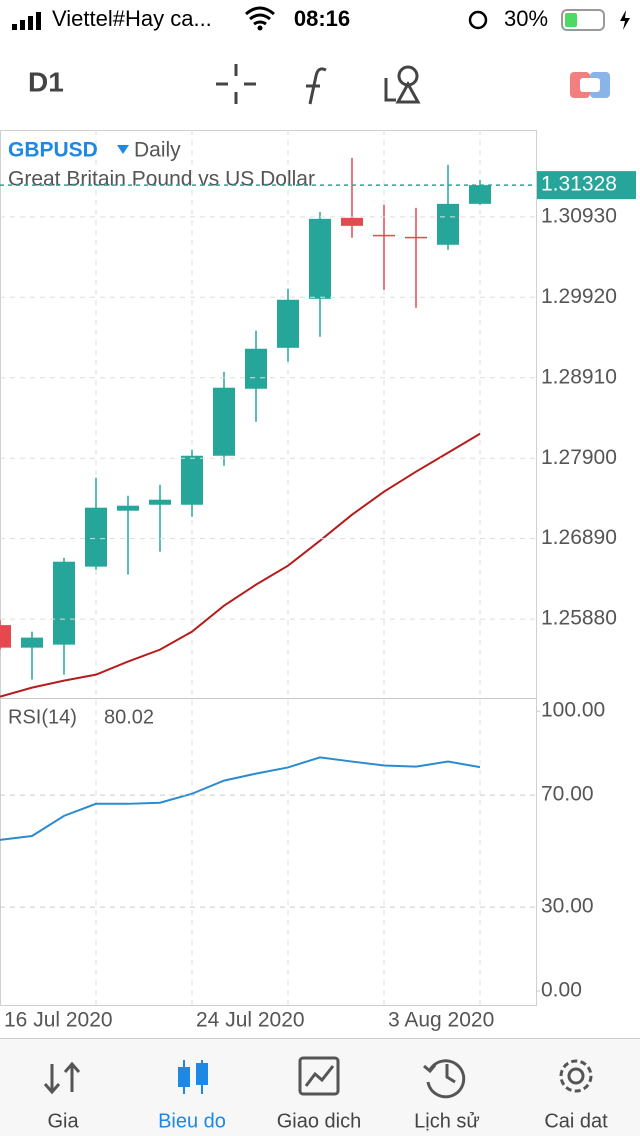 The height and width of the screenshot is (1136, 640). What do you see at coordinates (62, 1078) in the screenshot?
I see `quotes-icon` at bounding box center [62, 1078].